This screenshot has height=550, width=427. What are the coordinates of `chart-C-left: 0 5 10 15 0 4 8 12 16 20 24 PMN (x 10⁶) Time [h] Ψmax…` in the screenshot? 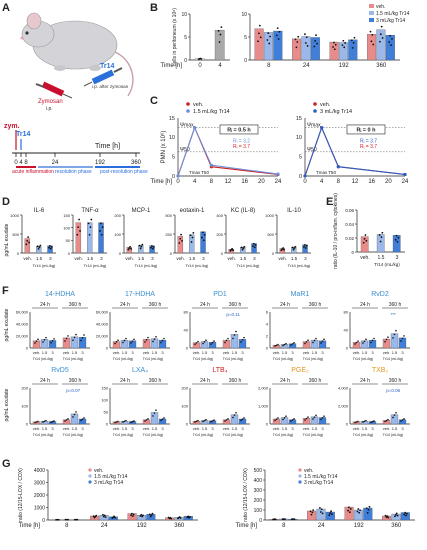 It's located at (216, 143).